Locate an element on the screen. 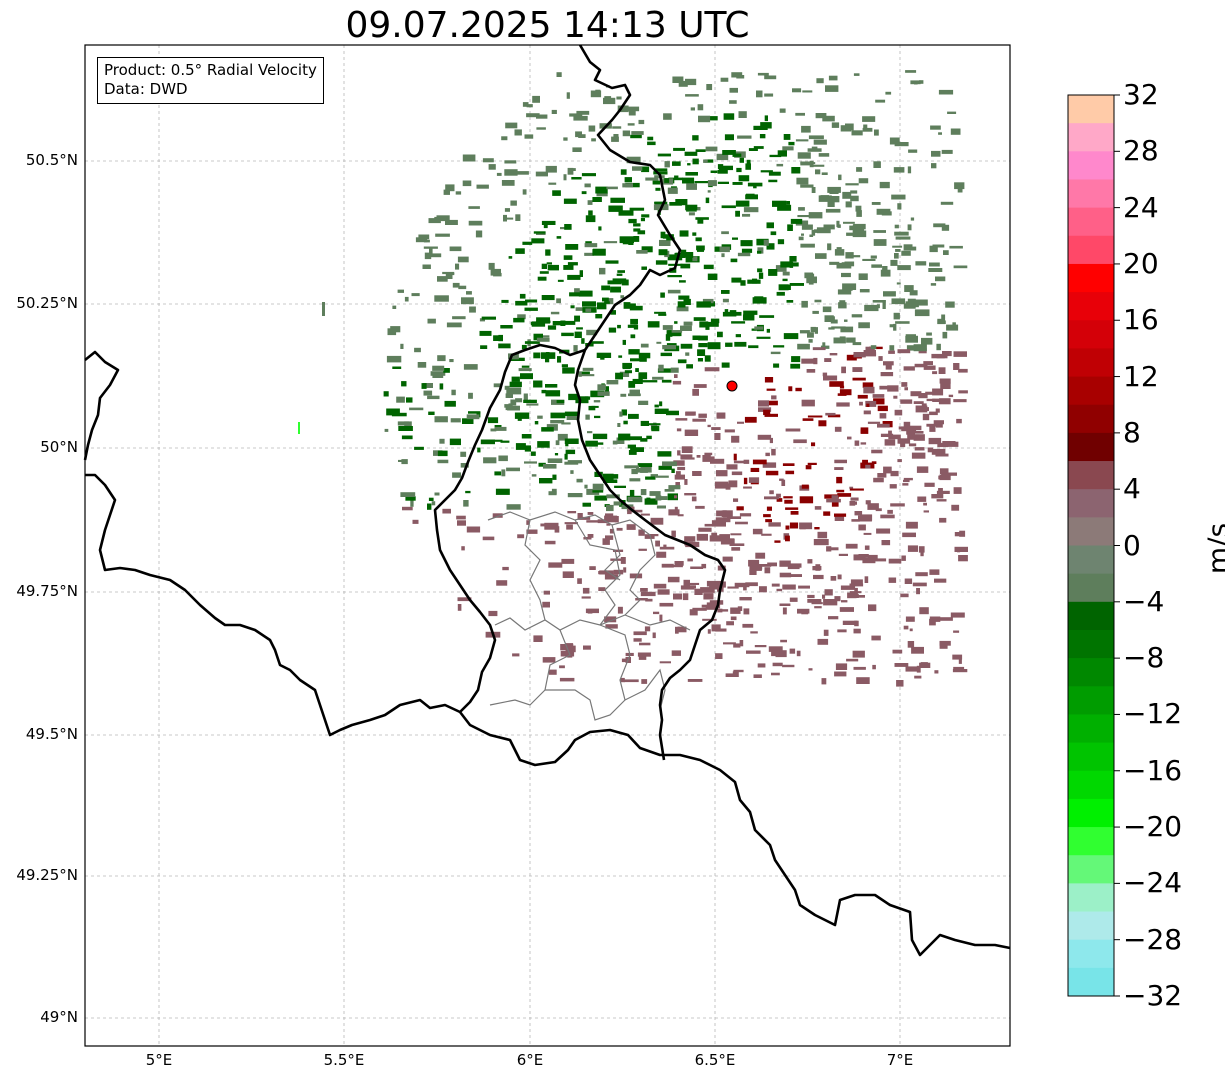  colorbar-unit-label: m/s is located at coordinates (1213, 548).